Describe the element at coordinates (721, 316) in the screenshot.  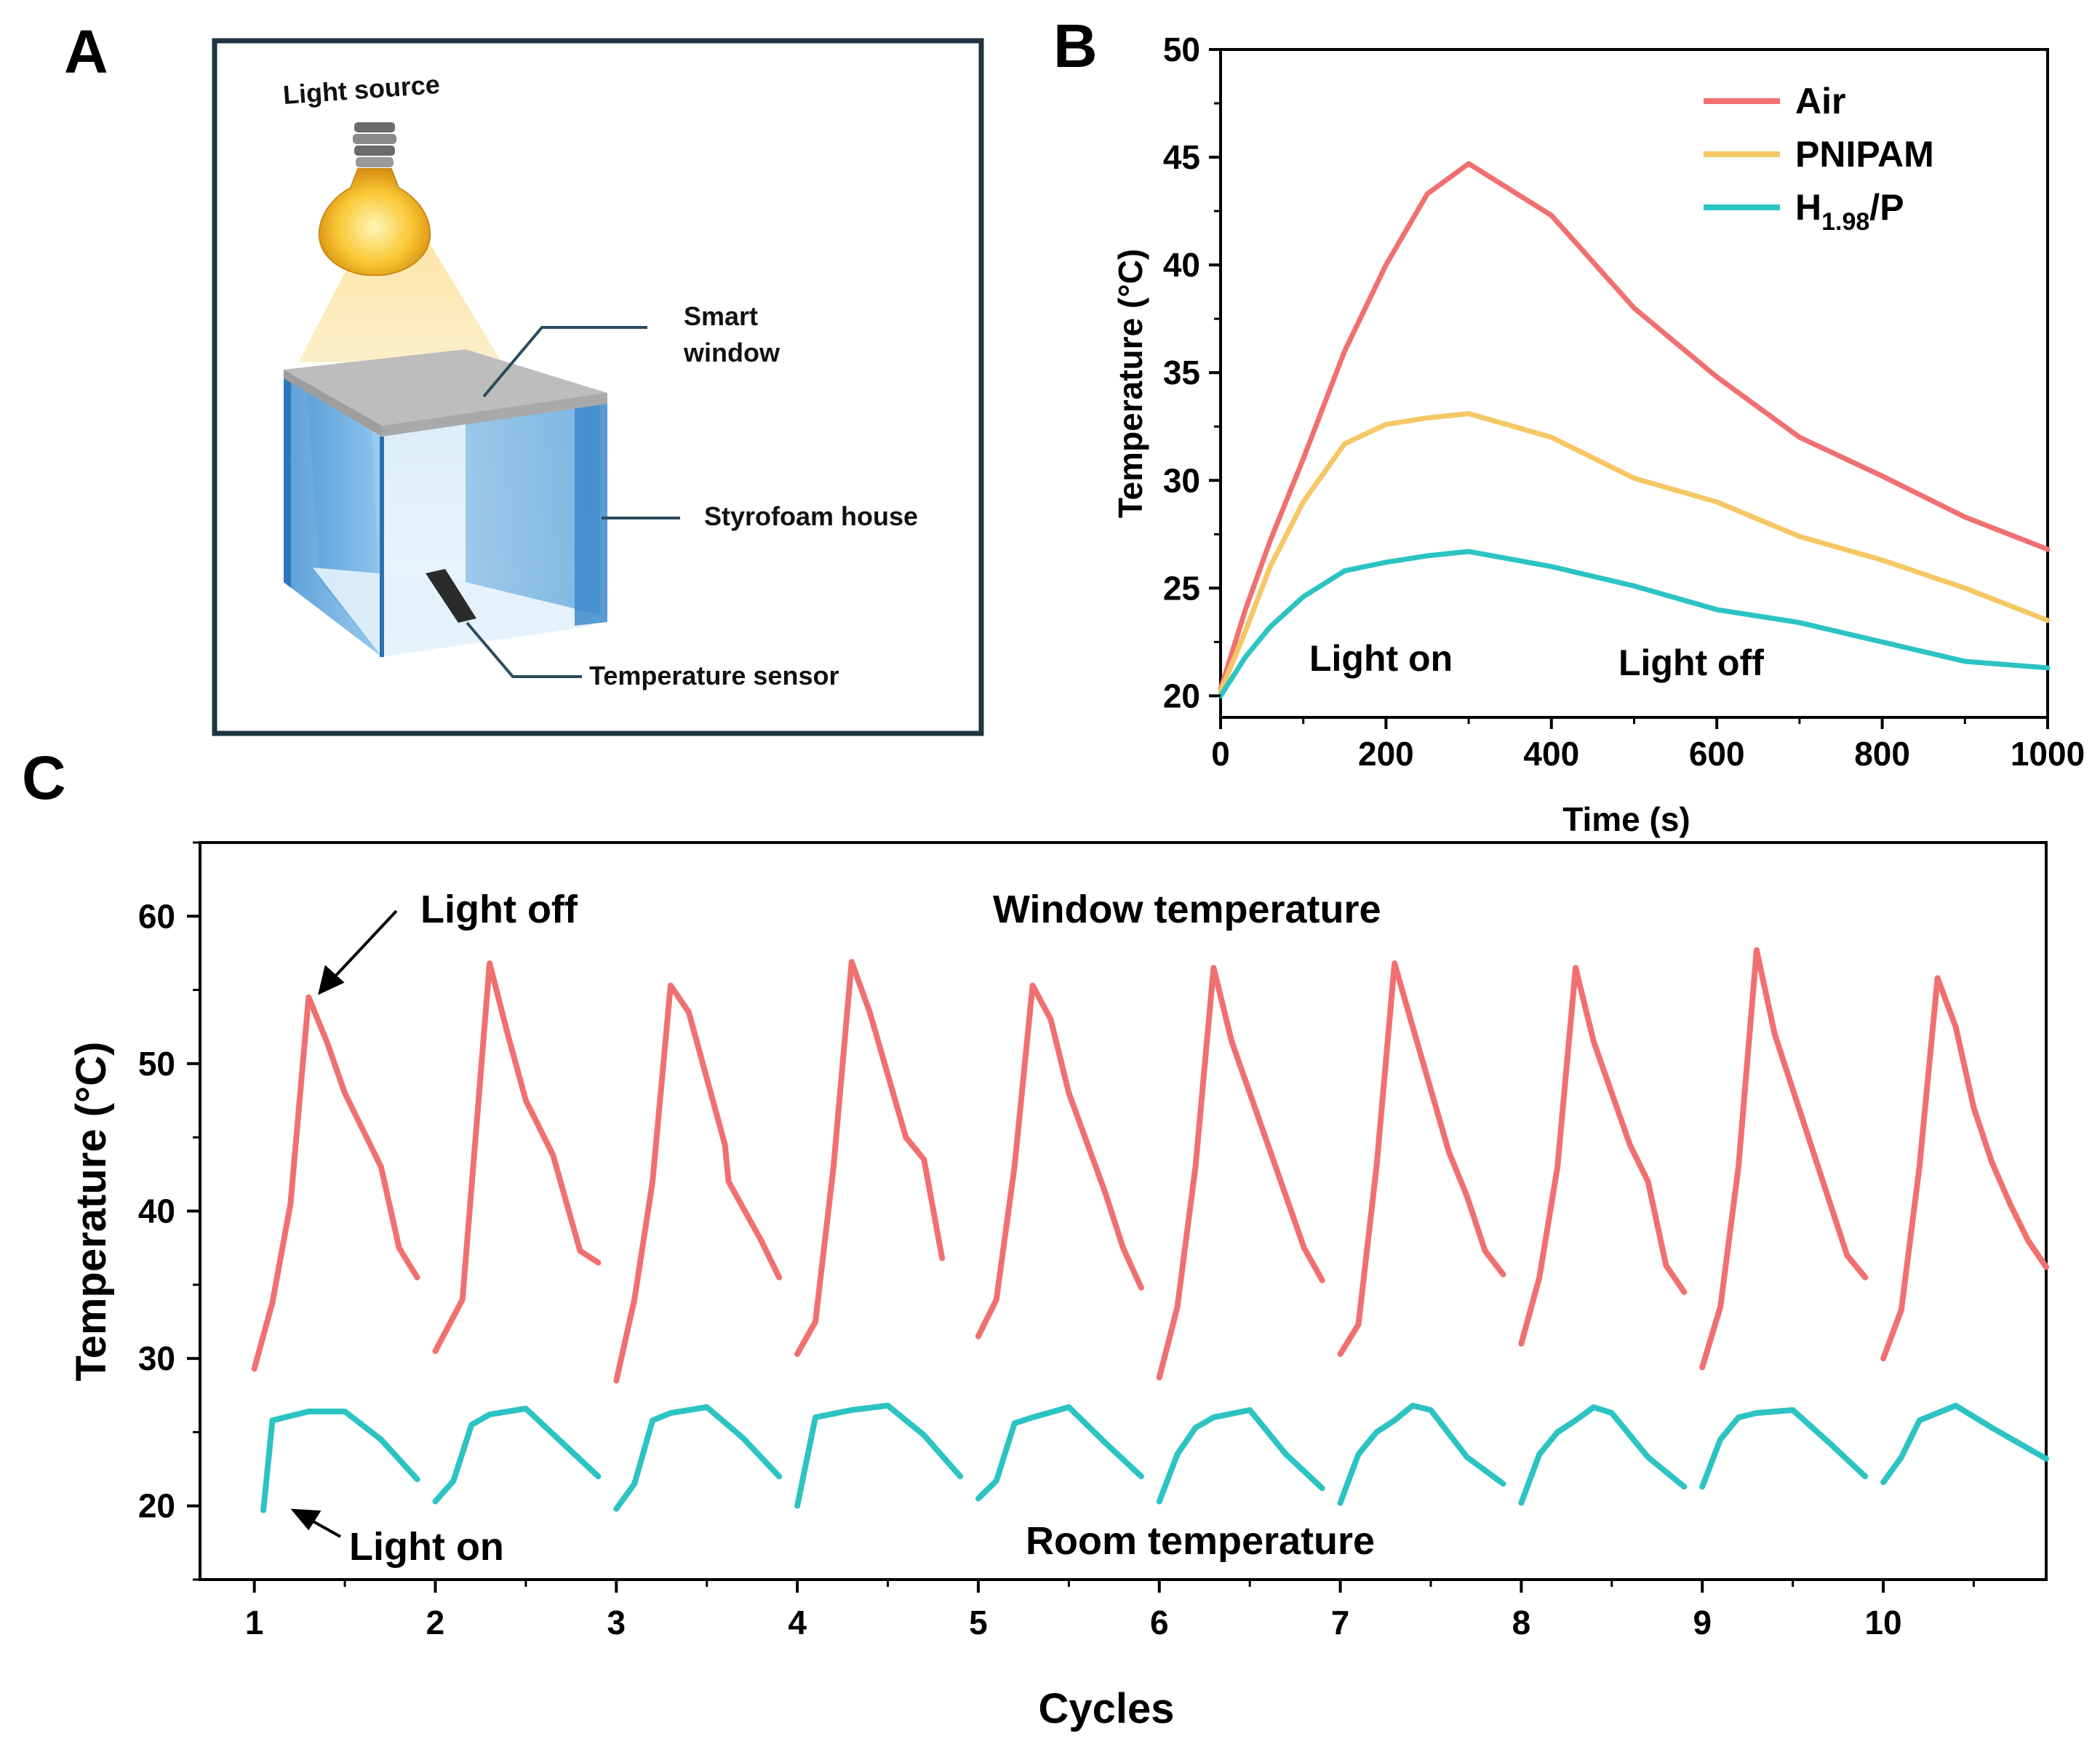
I see `smart-window-label-line1: Smart` at that location.